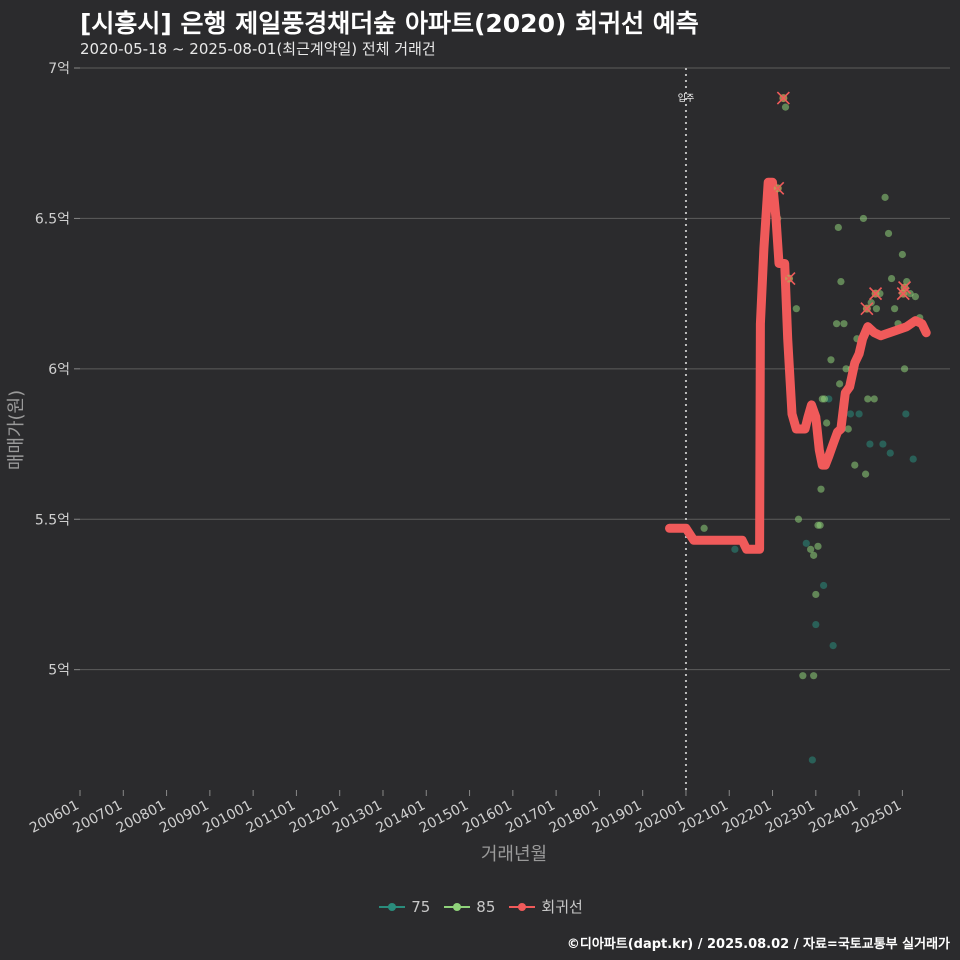  What do you see at coordinates (141, 816) in the screenshot?
I see `x-tick-label: 200801` at bounding box center [141, 816].